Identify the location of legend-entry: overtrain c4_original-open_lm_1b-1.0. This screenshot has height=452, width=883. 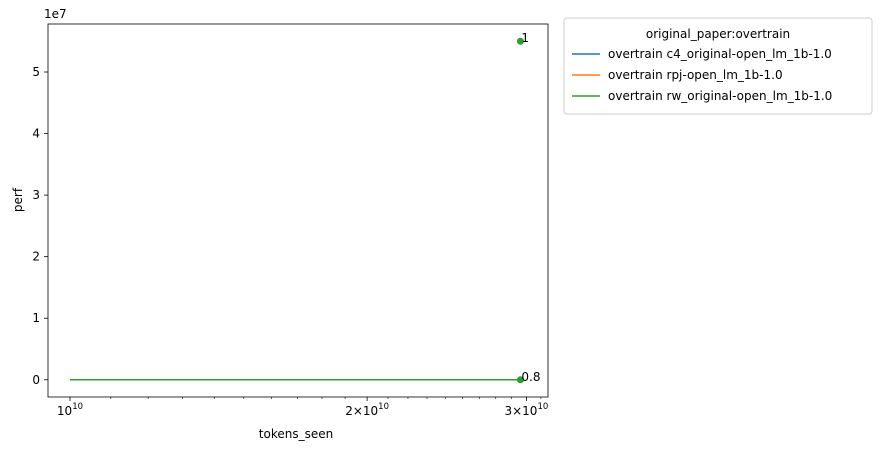
(720, 54).